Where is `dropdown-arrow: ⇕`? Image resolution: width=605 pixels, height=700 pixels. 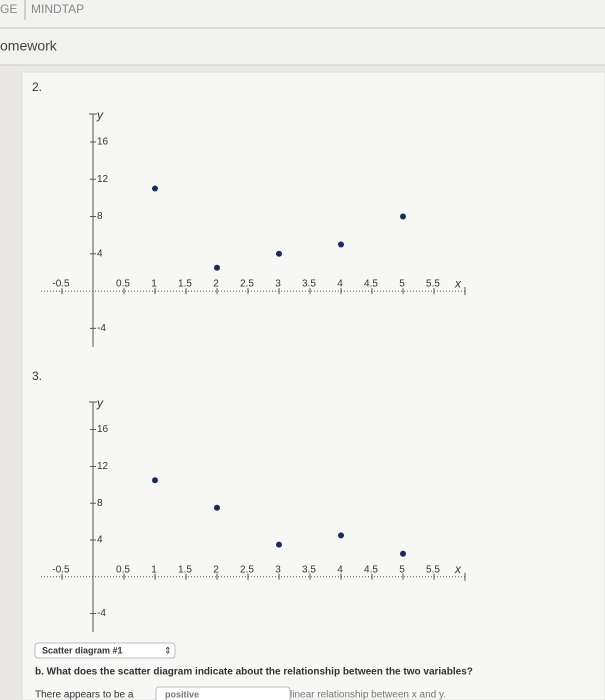
dropdown-arrow: ⇕ is located at coordinates (168, 650).